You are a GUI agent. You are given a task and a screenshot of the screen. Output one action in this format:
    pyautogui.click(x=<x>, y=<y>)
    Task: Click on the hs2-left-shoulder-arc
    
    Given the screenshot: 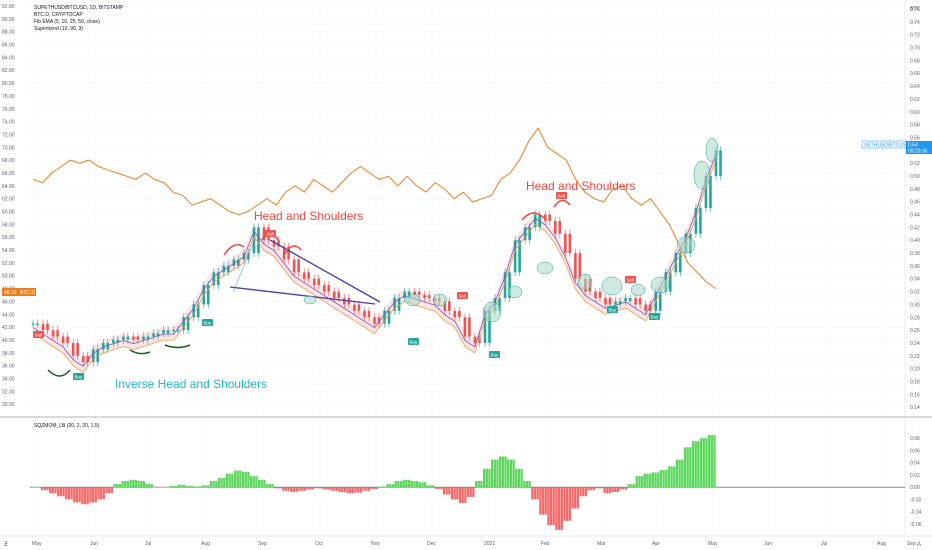 What is the action you would take?
    pyautogui.click(x=533, y=216)
    